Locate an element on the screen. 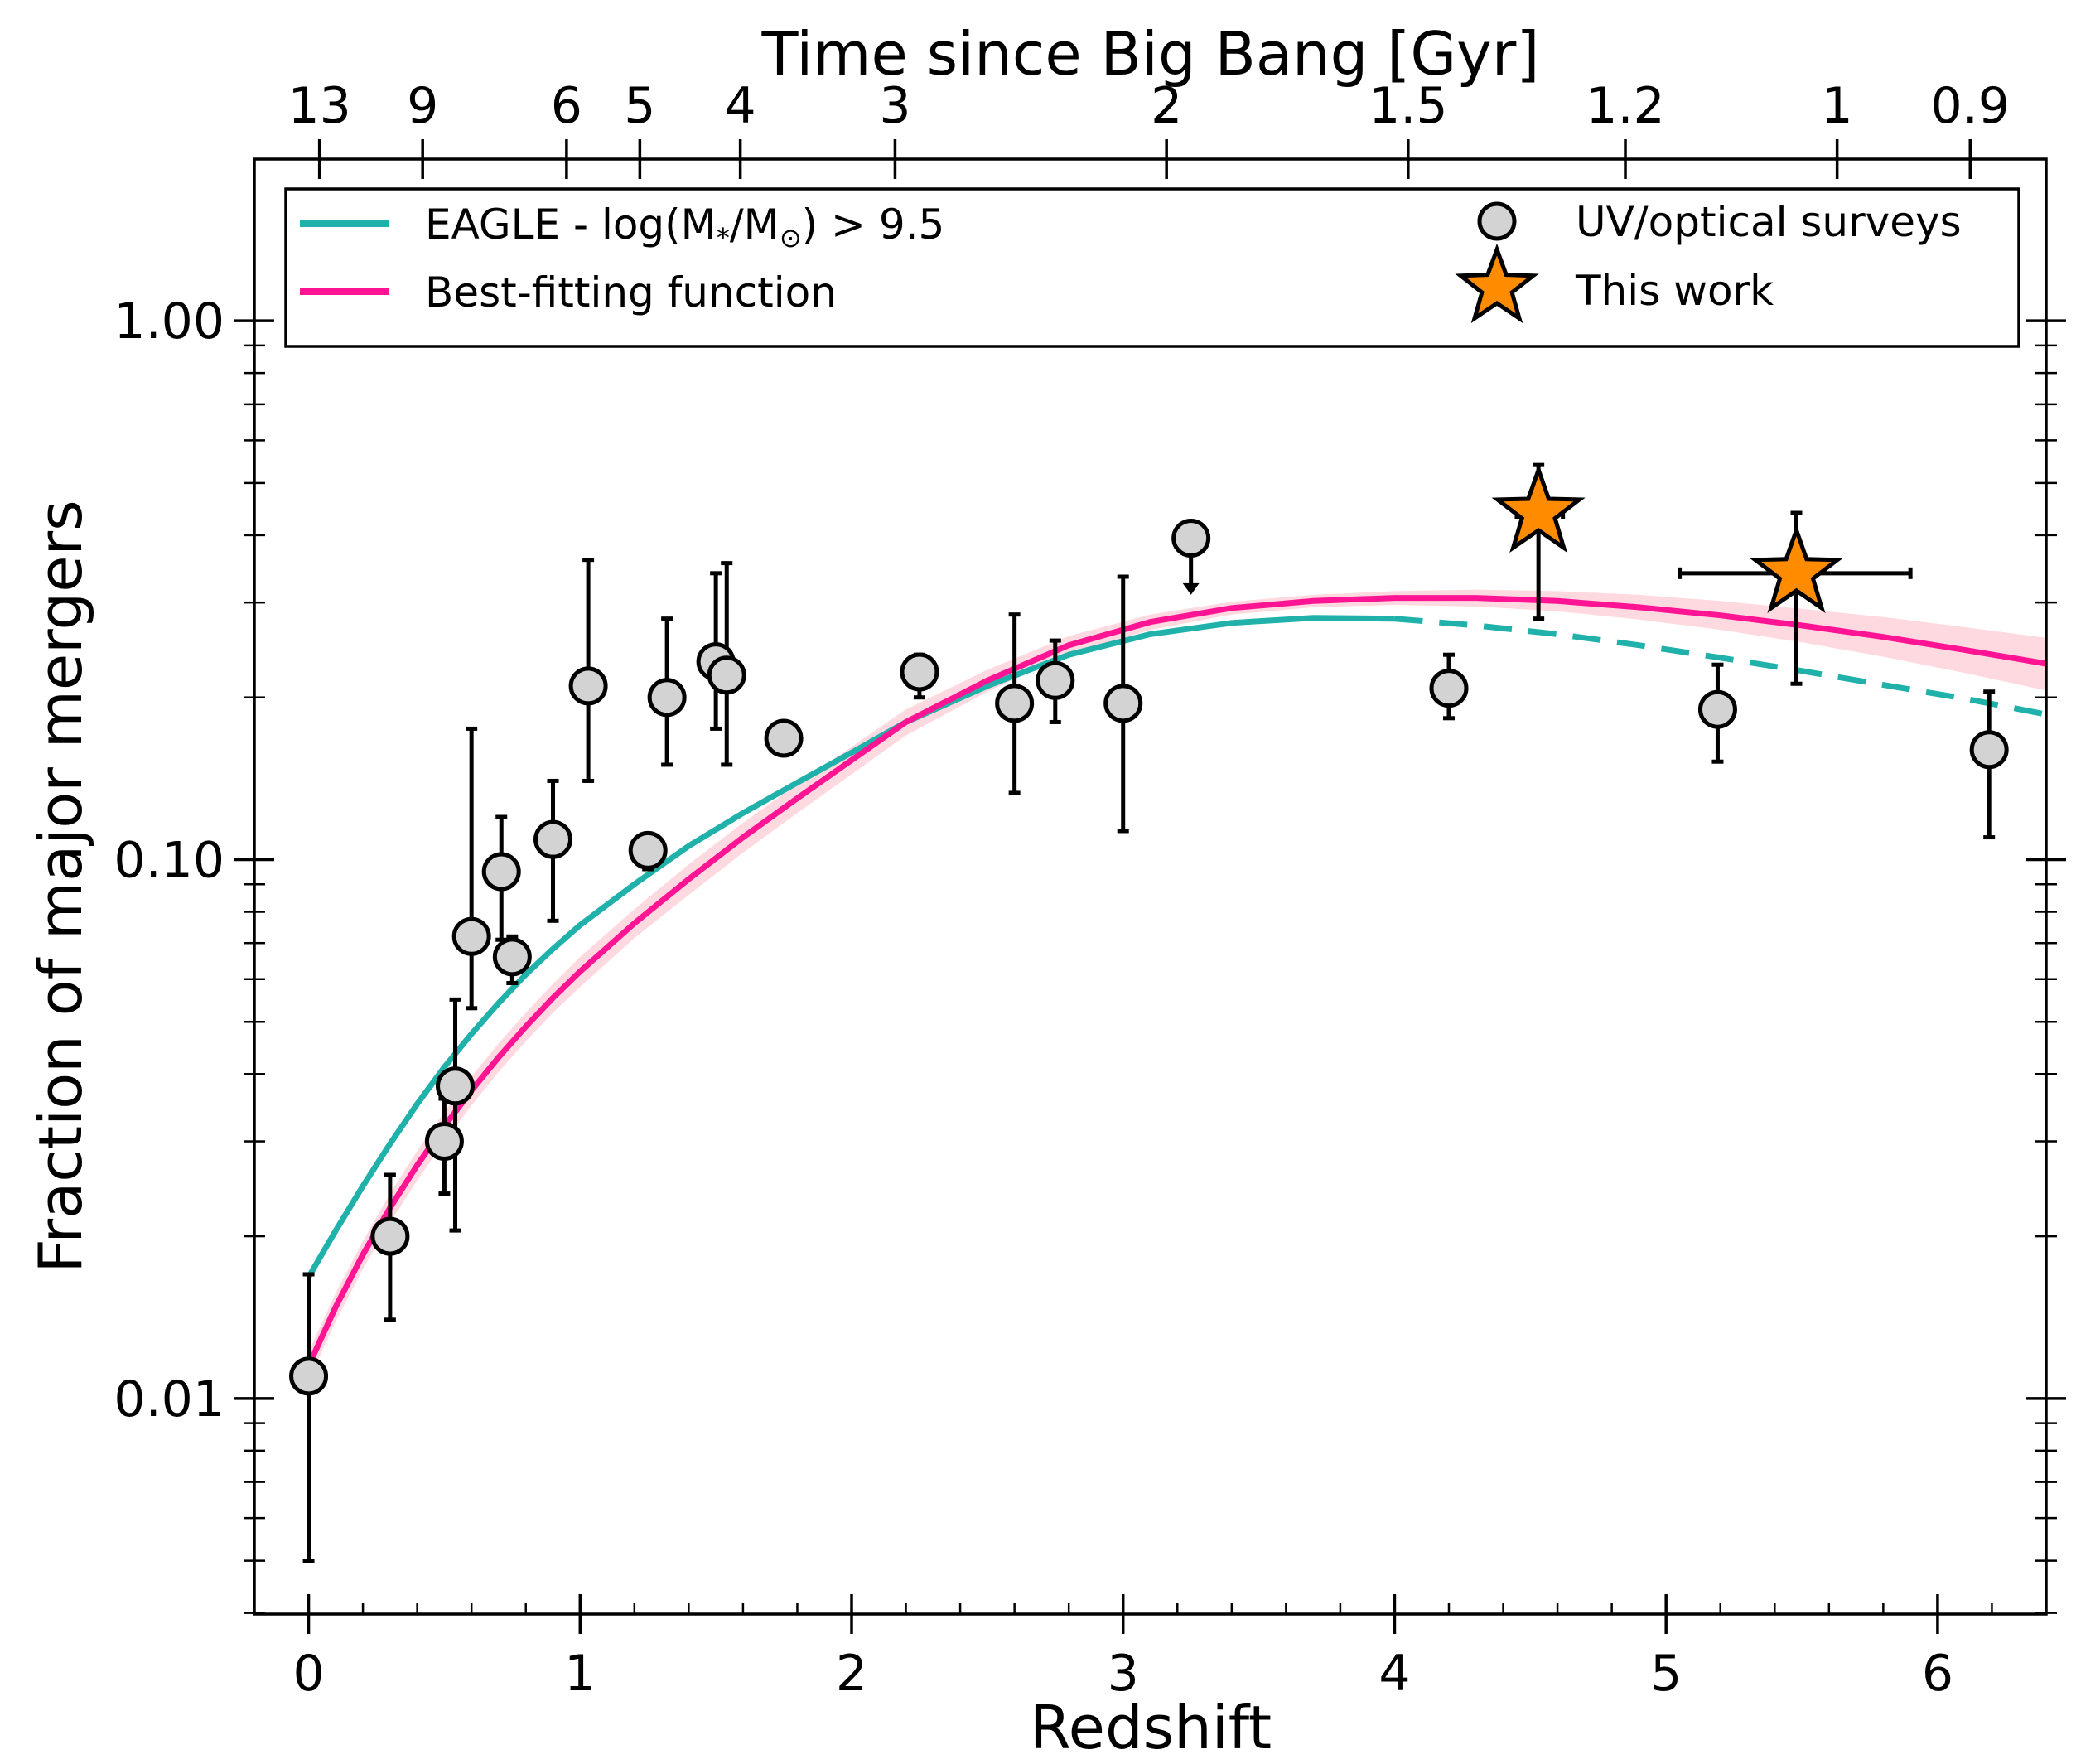 This screenshot has height=1764, width=2076. legend-this-work-label: This work is located at coordinates (1674, 291).